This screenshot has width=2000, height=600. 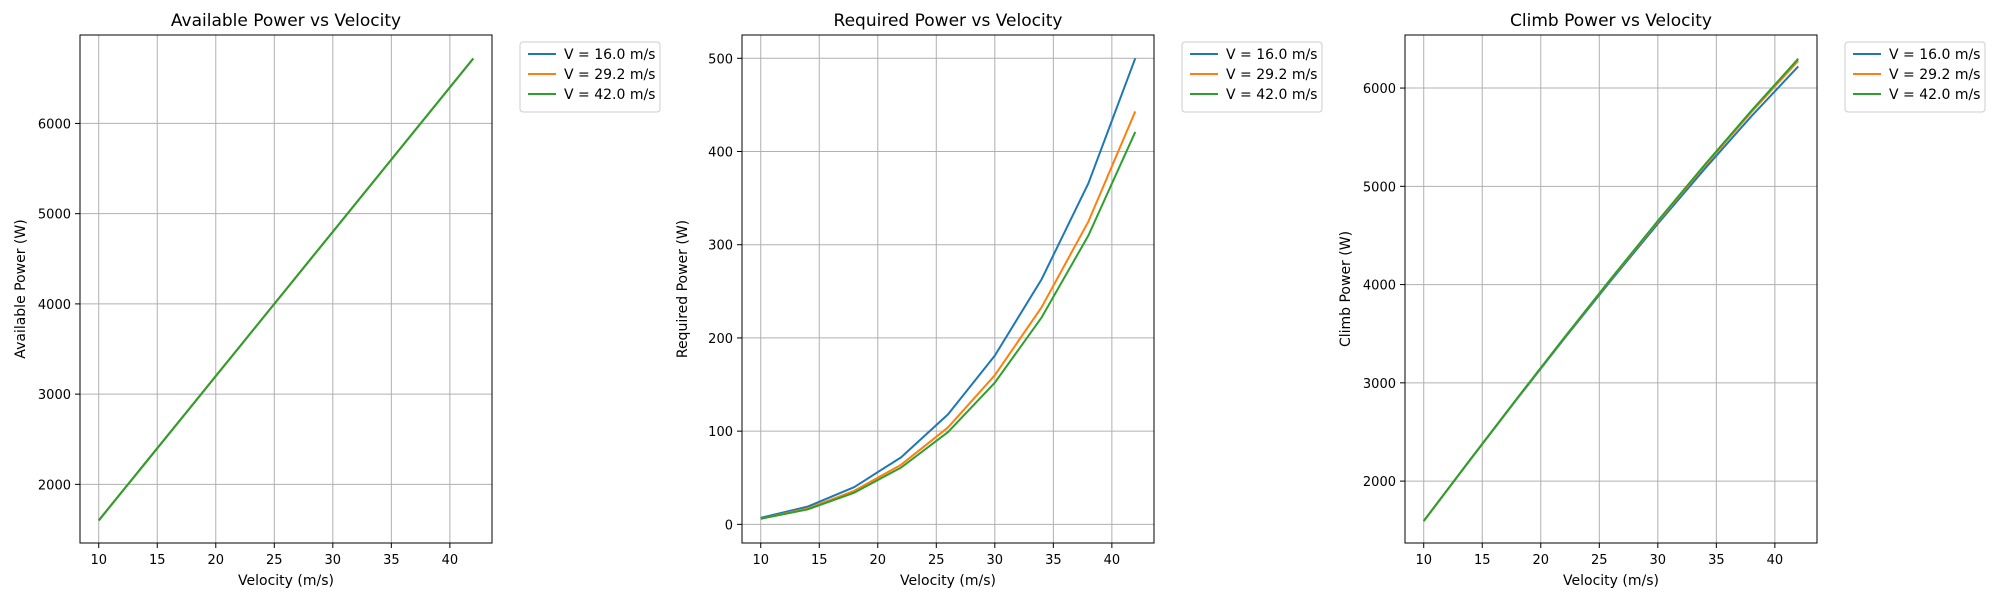 What do you see at coordinates (720, 59) in the screenshot?
I see `y-tick-label: 500` at bounding box center [720, 59].